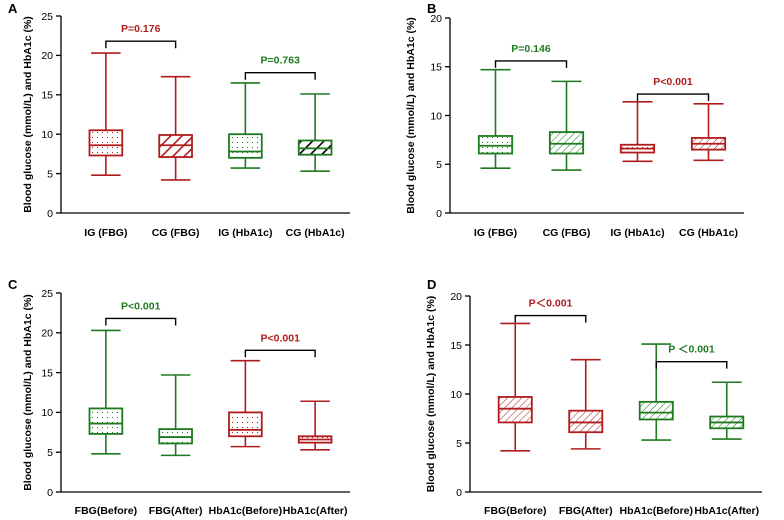  I want to click on panel-letter: C, so click(13, 284).